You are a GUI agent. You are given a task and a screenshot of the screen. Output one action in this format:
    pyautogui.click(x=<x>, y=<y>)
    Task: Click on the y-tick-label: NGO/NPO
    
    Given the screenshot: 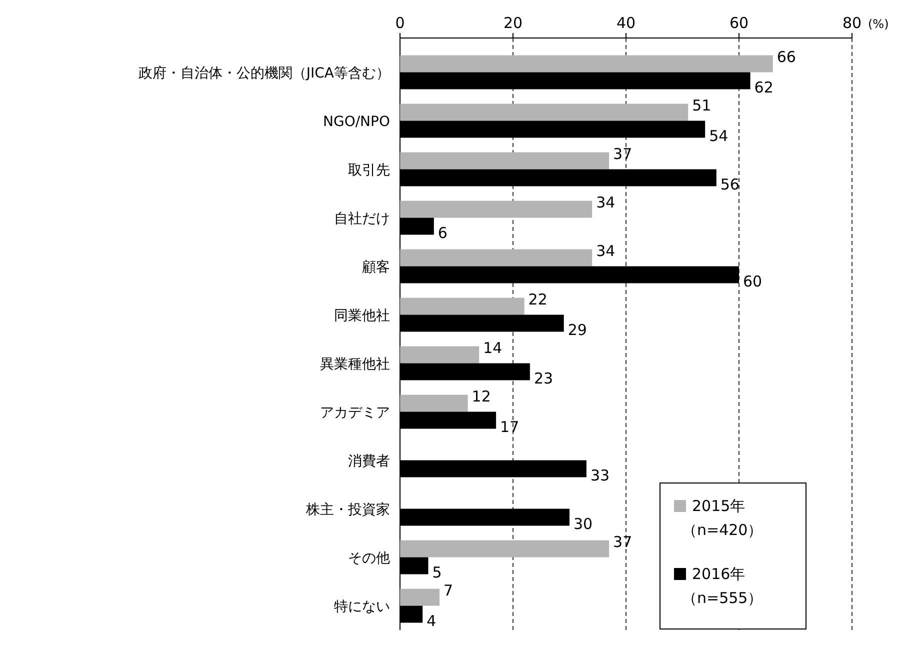 What is the action you would take?
    pyautogui.click(x=356, y=122)
    